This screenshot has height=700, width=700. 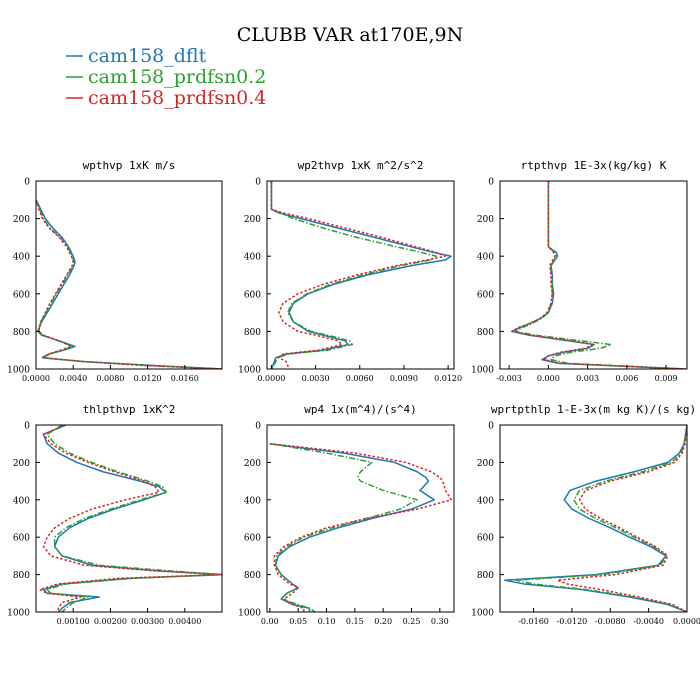 What do you see at coordinates (298, 621) in the screenshot?
I see `x-tick-label: 0.05` at bounding box center [298, 621].